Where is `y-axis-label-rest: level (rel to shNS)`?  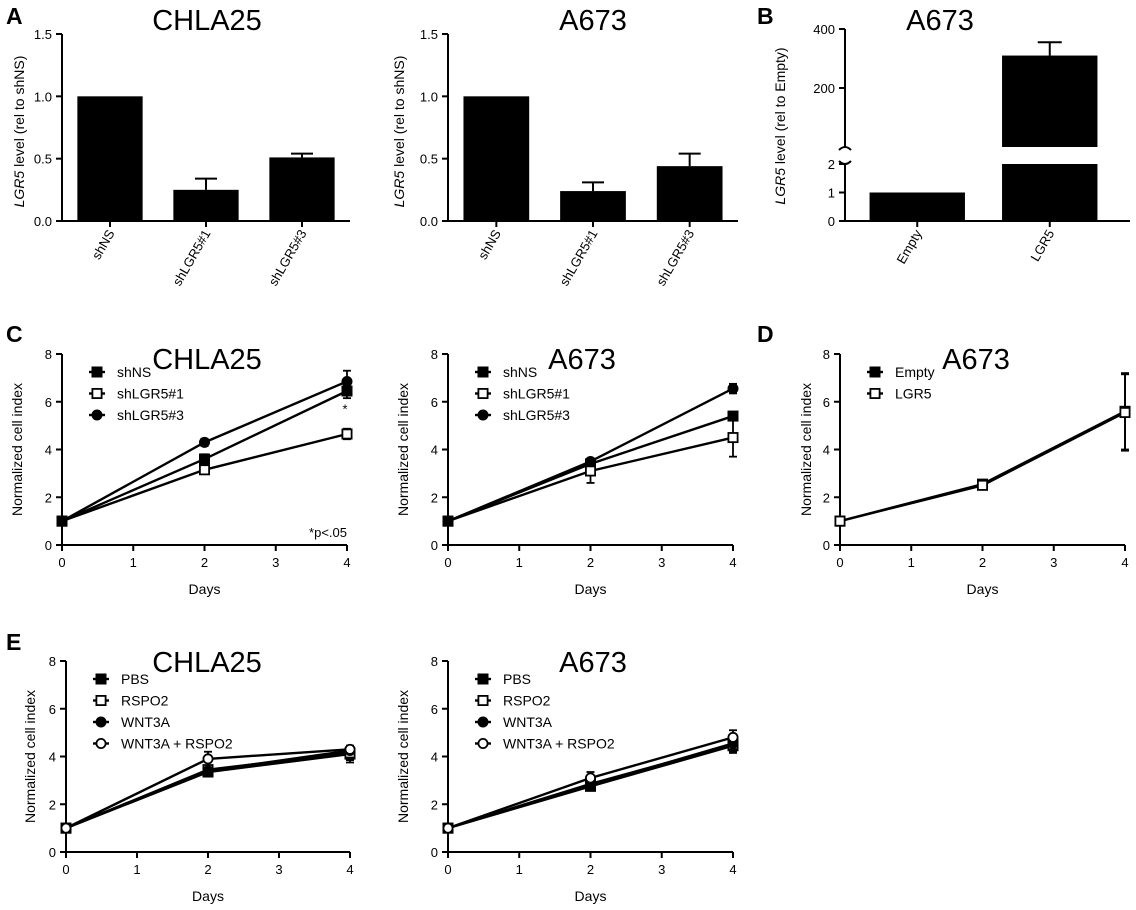
y-axis-label-rest: level (rel to shNS) is located at coordinates (19, 113).